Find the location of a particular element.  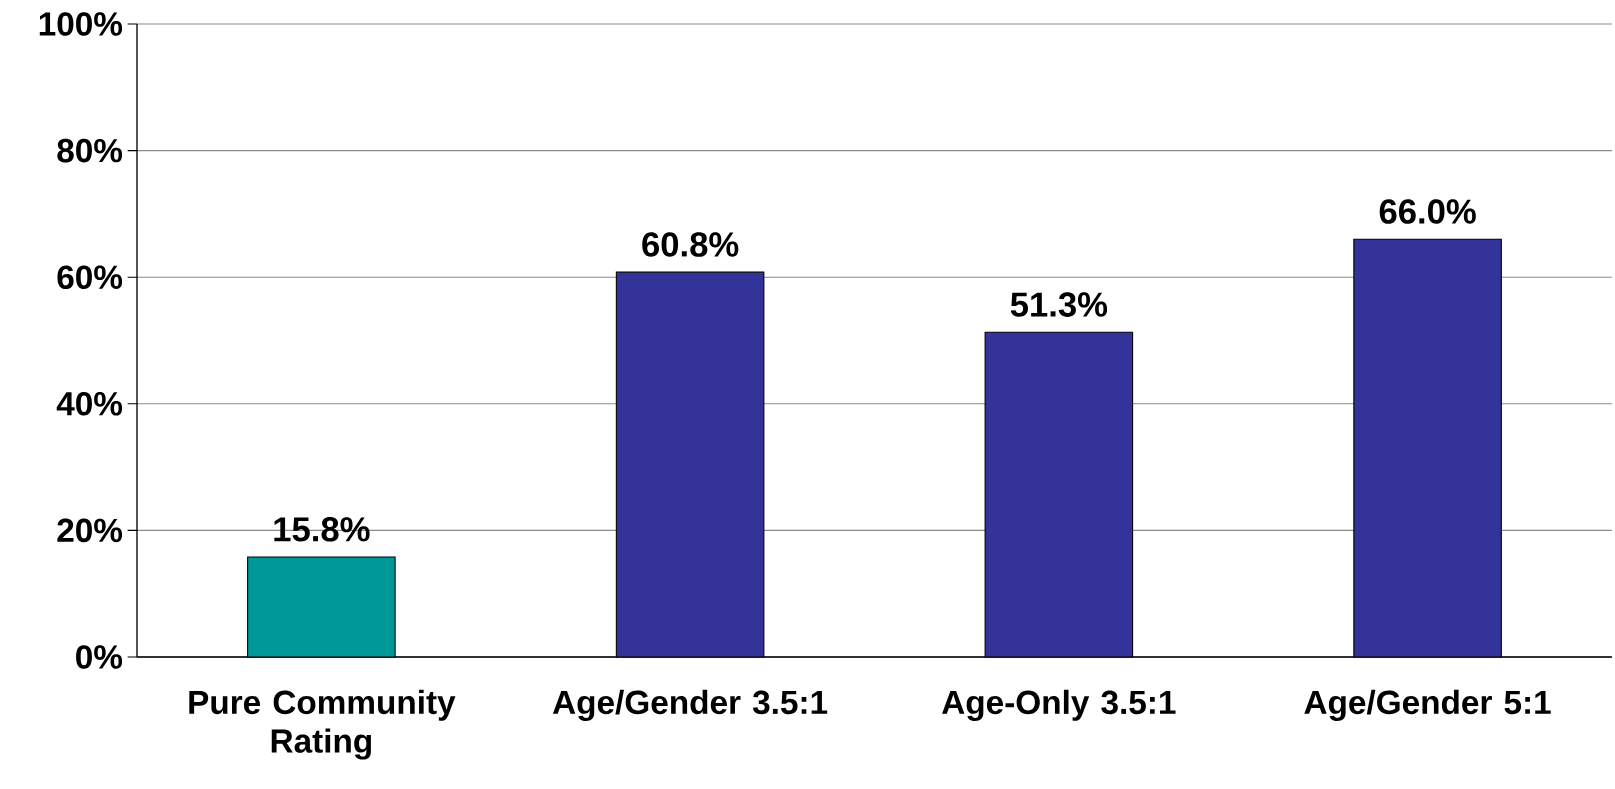

y-tick-label: 0% is located at coordinates (99, 657).